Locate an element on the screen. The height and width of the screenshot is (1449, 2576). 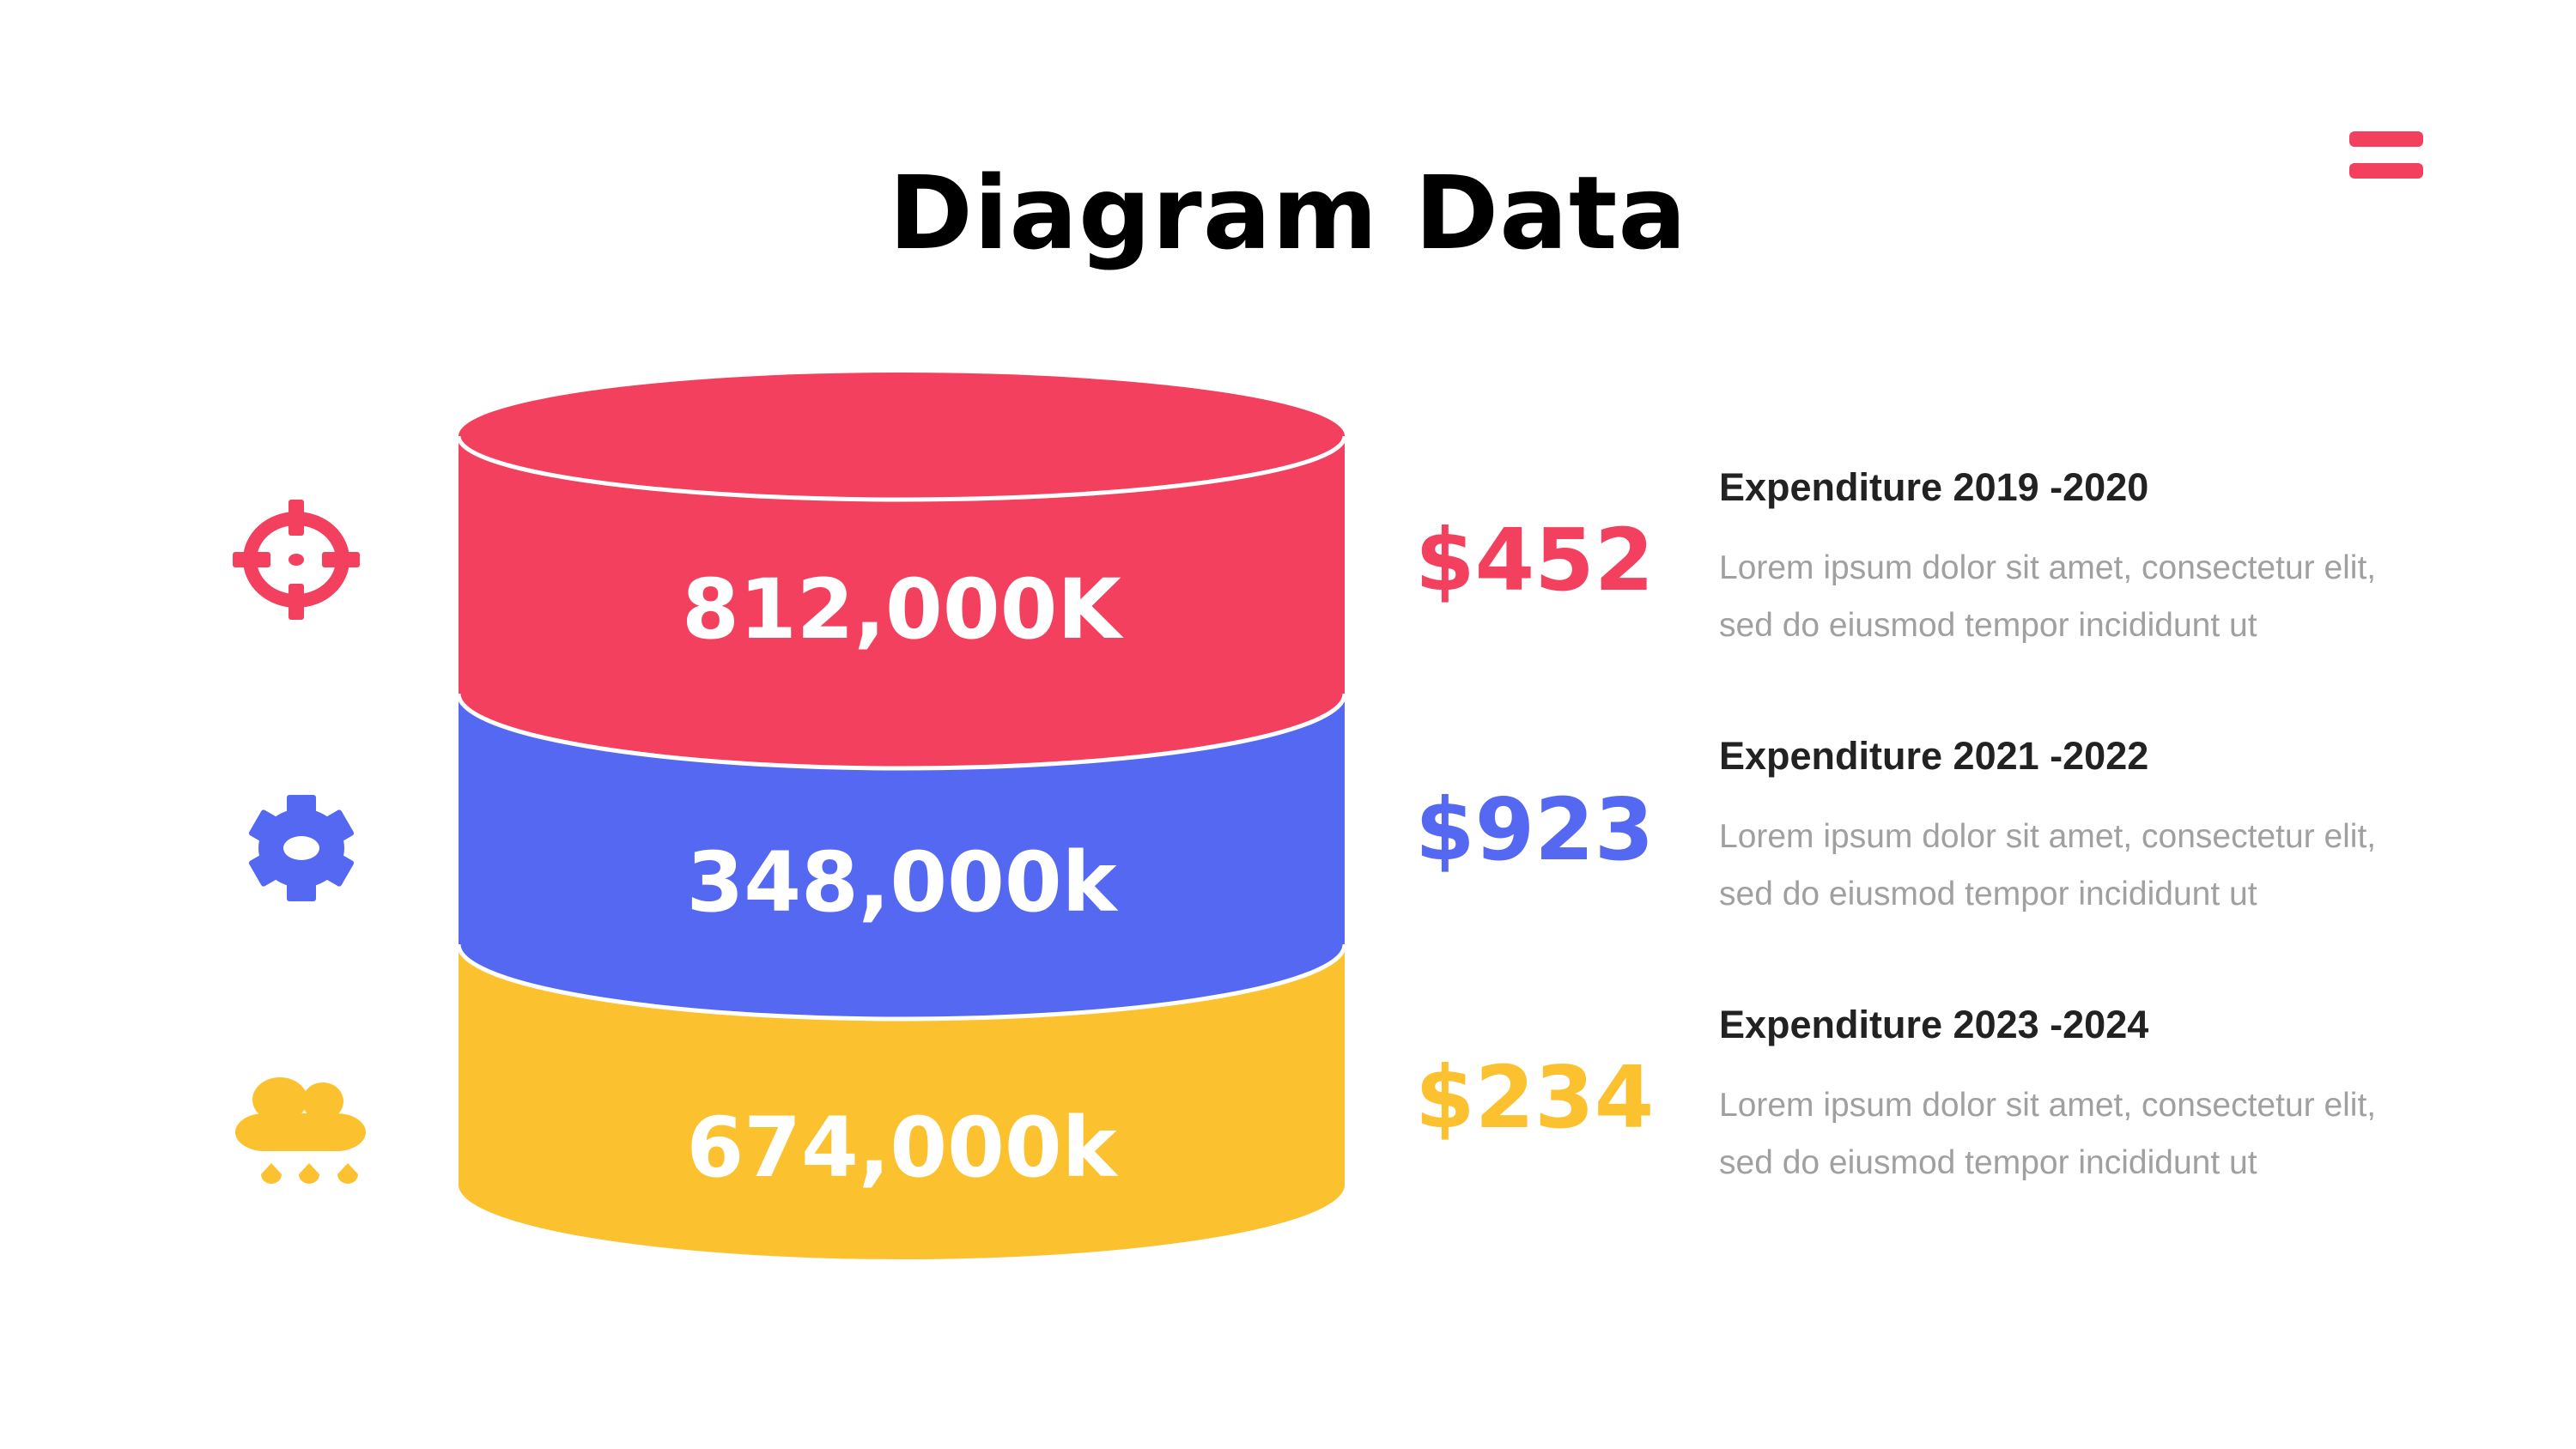
menu-bar-bottom is located at coordinates (2386, 171).